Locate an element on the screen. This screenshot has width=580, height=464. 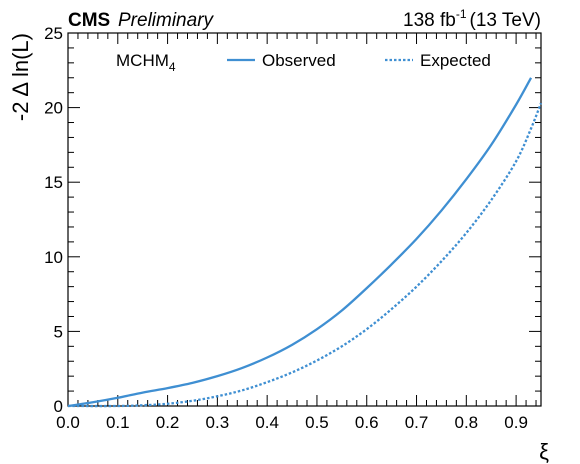
x-tick-label: 0.5 is located at coordinates (317, 422).